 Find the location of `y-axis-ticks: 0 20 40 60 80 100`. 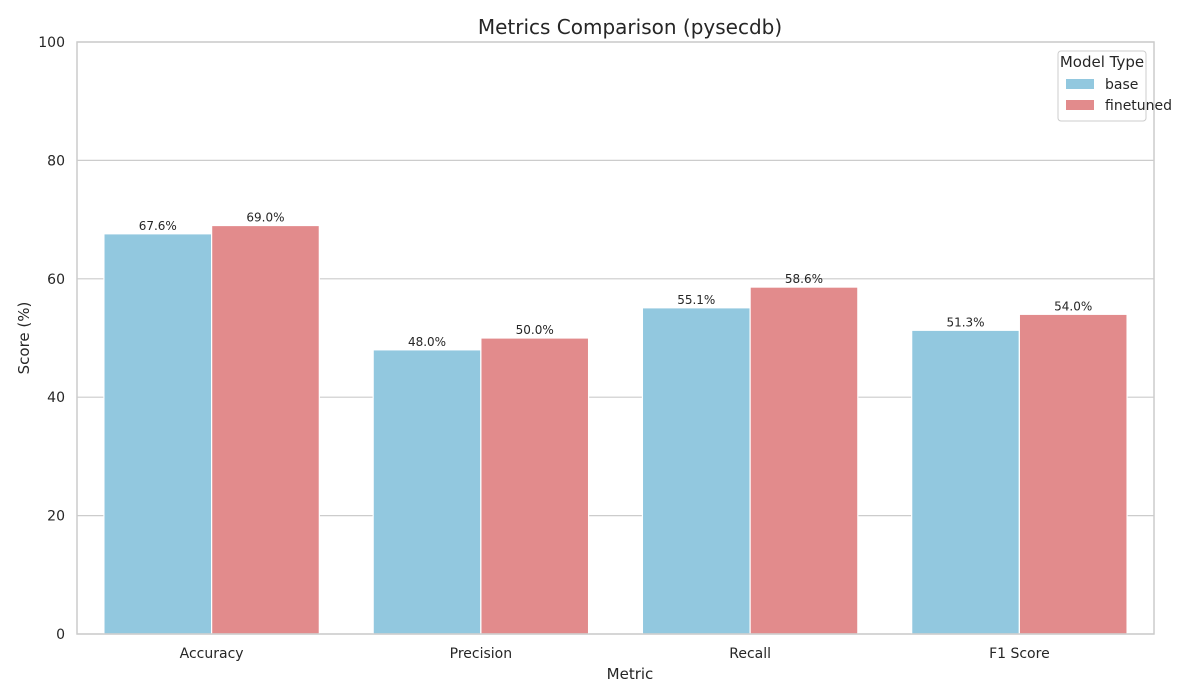

y-axis-ticks: 0 20 40 60 80 100 is located at coordinates (51, 339).